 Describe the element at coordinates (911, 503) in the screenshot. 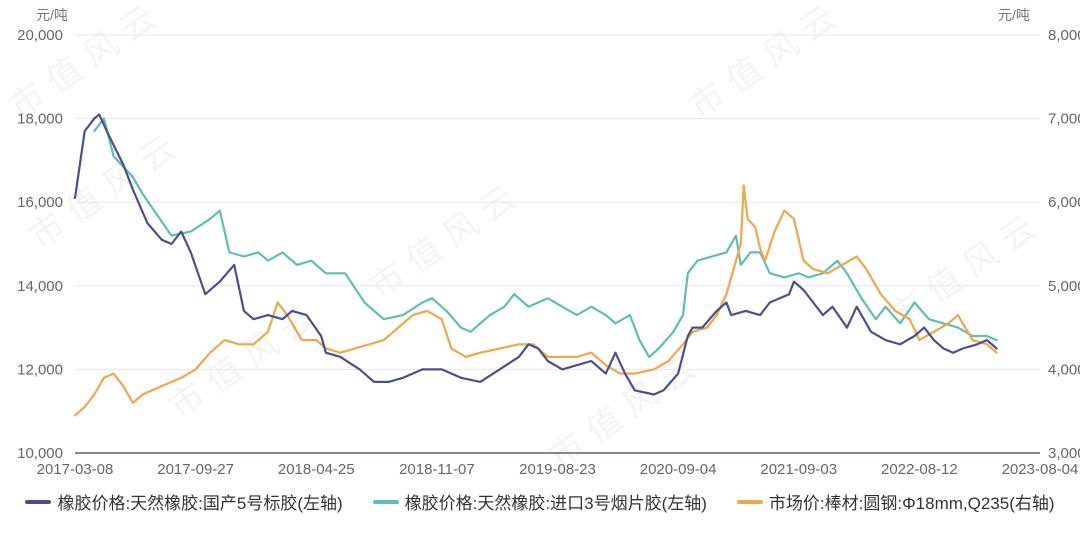

I see `legend-label-series-3: 市场价:棒材:圆钢:Φ18mm,Q235(右轴)` at that location.